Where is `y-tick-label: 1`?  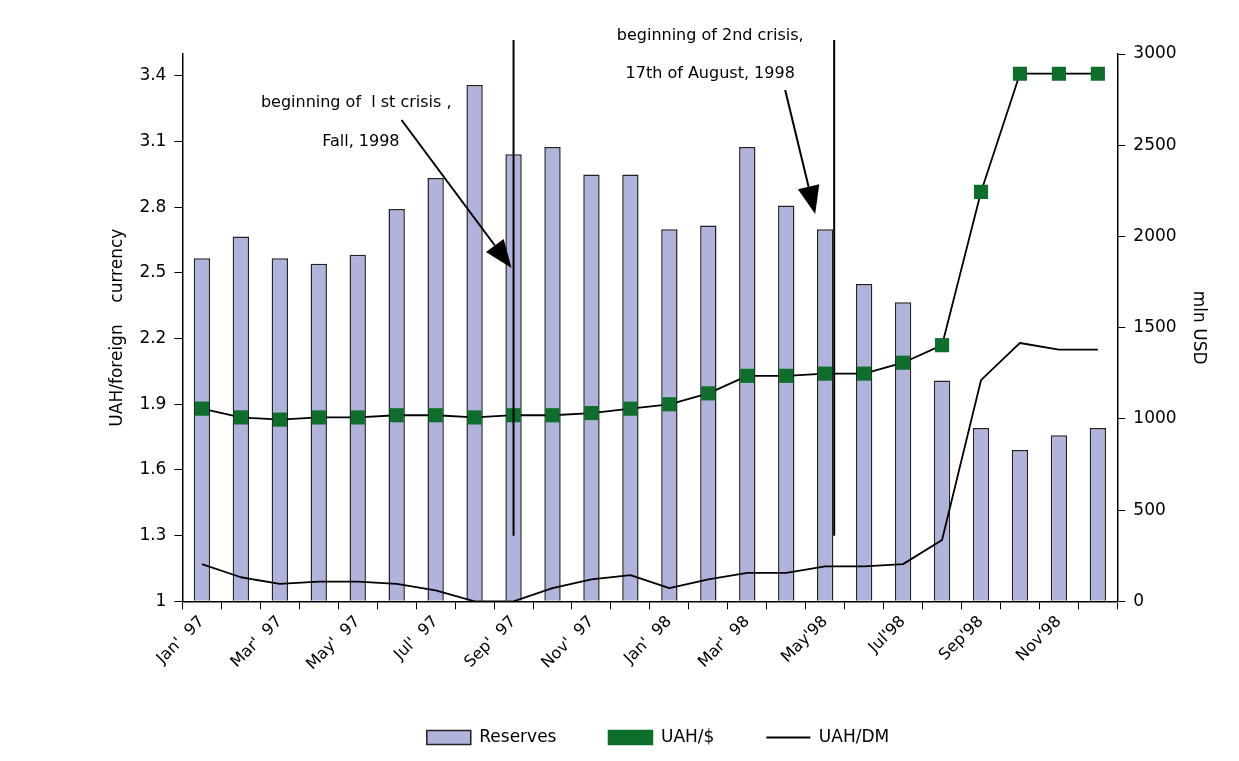 y-tick-label: 1 is located at coordinates (161, 599).